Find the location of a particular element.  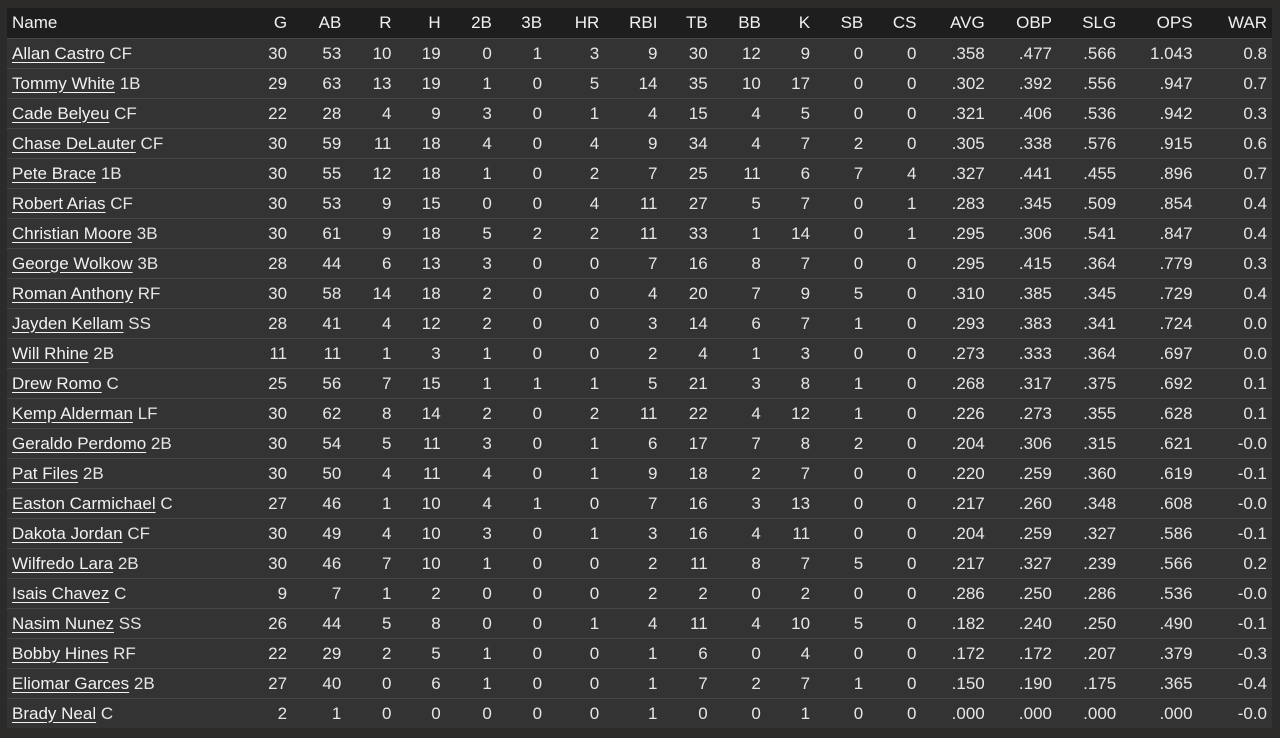

player-link: Brady Neal is located at coordinates (54, 713).